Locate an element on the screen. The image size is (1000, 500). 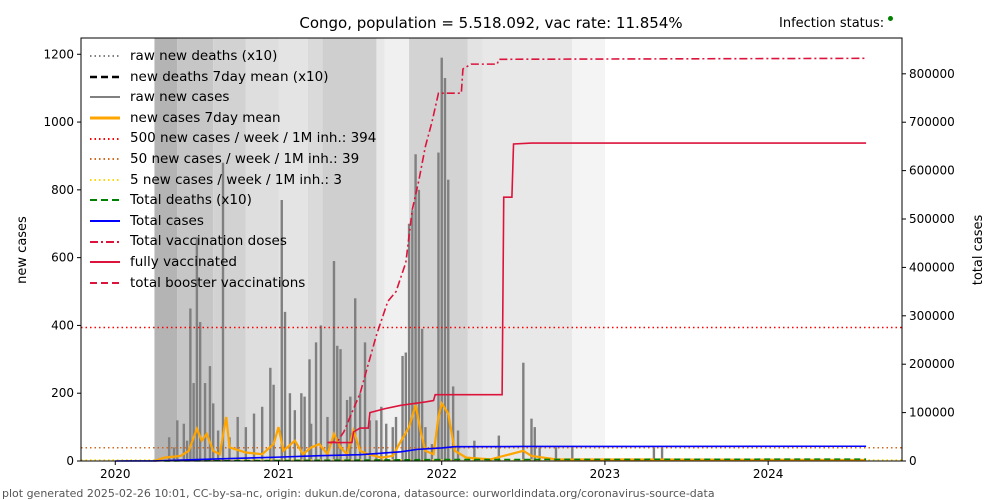
legend-label: 500 new cases / week / 1M inh.: 394 is located at coordinates (253, 138).